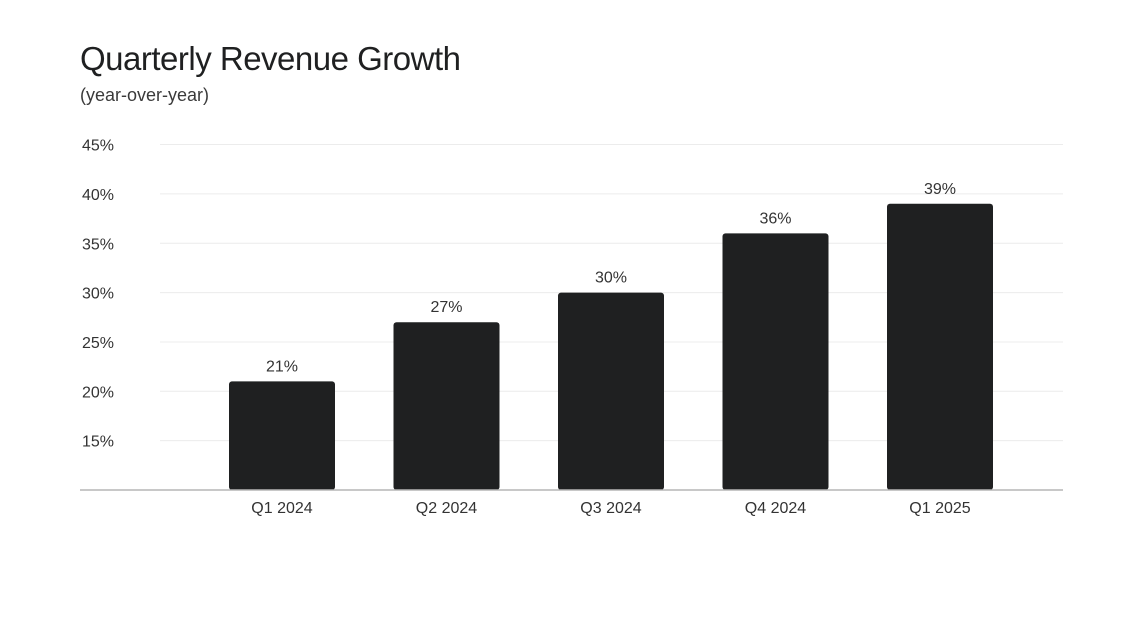 The image size is (1125, 623). Describe the element at coordinates (98, 442) in the screenshot. I see `y-tick-label: 15%` at that location.